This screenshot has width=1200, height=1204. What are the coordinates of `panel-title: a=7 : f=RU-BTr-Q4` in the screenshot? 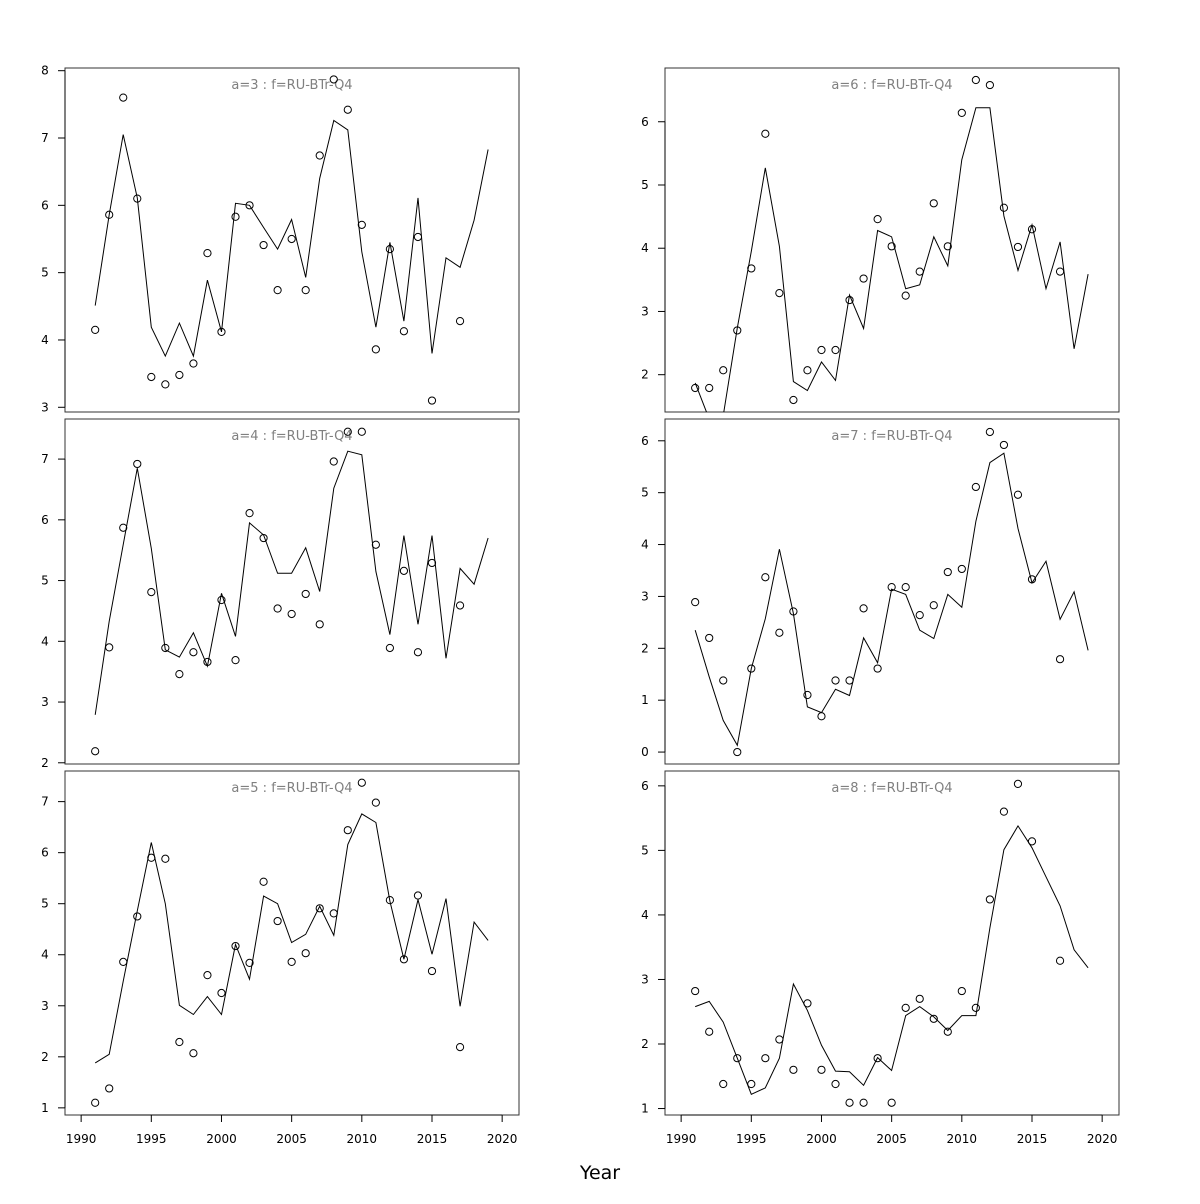 It's located at (891, 436).